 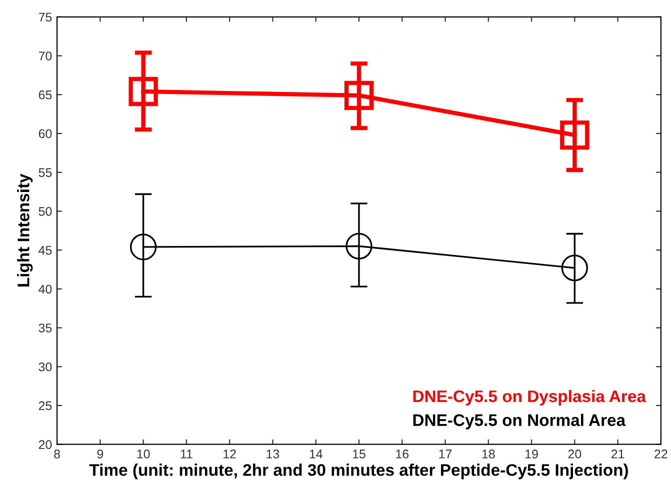 I want to click on y-tick-label: 55, so click(x=45, y=172).